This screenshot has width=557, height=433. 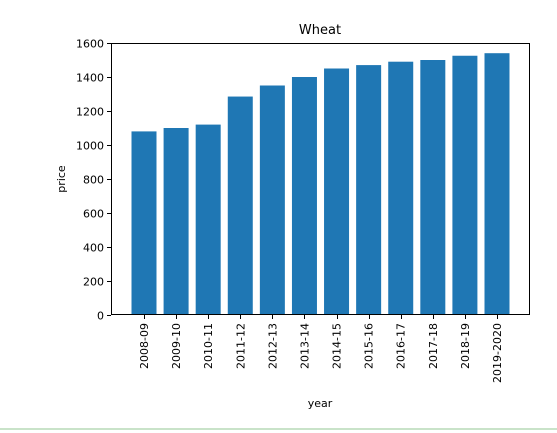 What do you see at coordinates (304, 346) in the screenshot?
I see `x-tick-label: 2013-14` at bounding box center [304, 346].